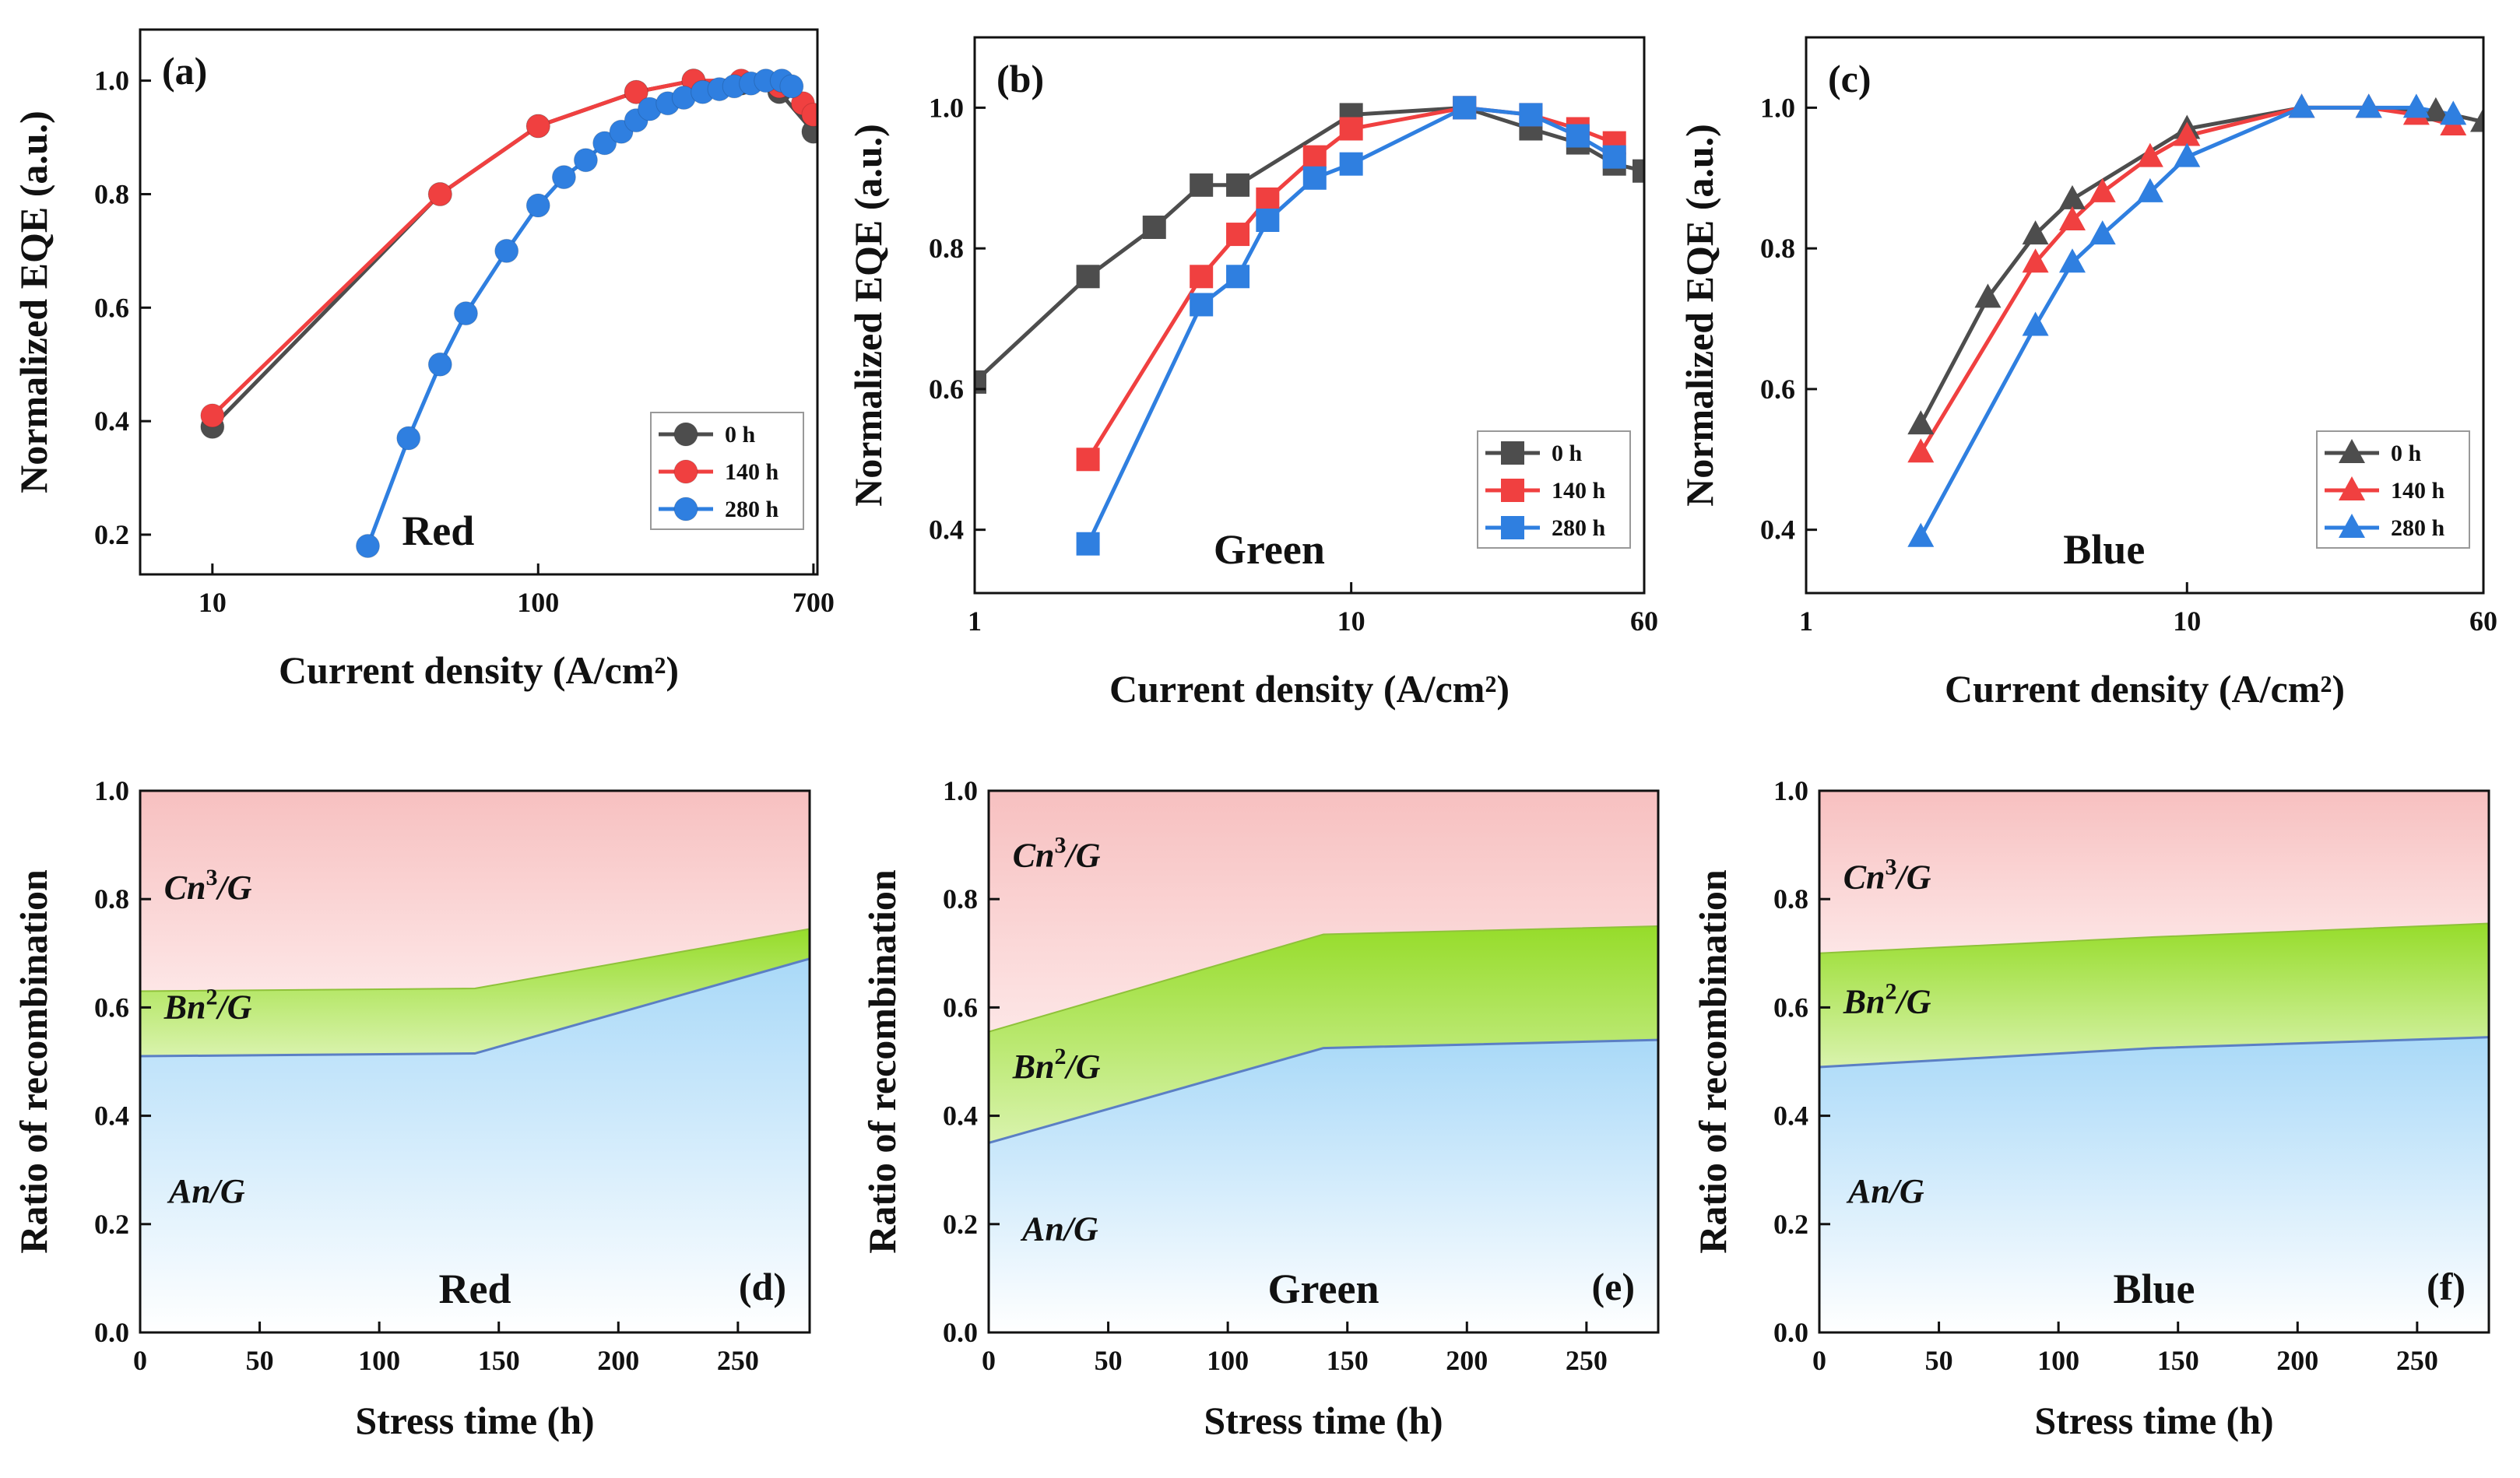 Image resolution: width=2520 pixels, height=1478 pixels. What do you see at coordinates (1712, 1061) in the screenshot?
I see `y-axis-title: Ratio of recombination` at bounding box center [1712, 1061].